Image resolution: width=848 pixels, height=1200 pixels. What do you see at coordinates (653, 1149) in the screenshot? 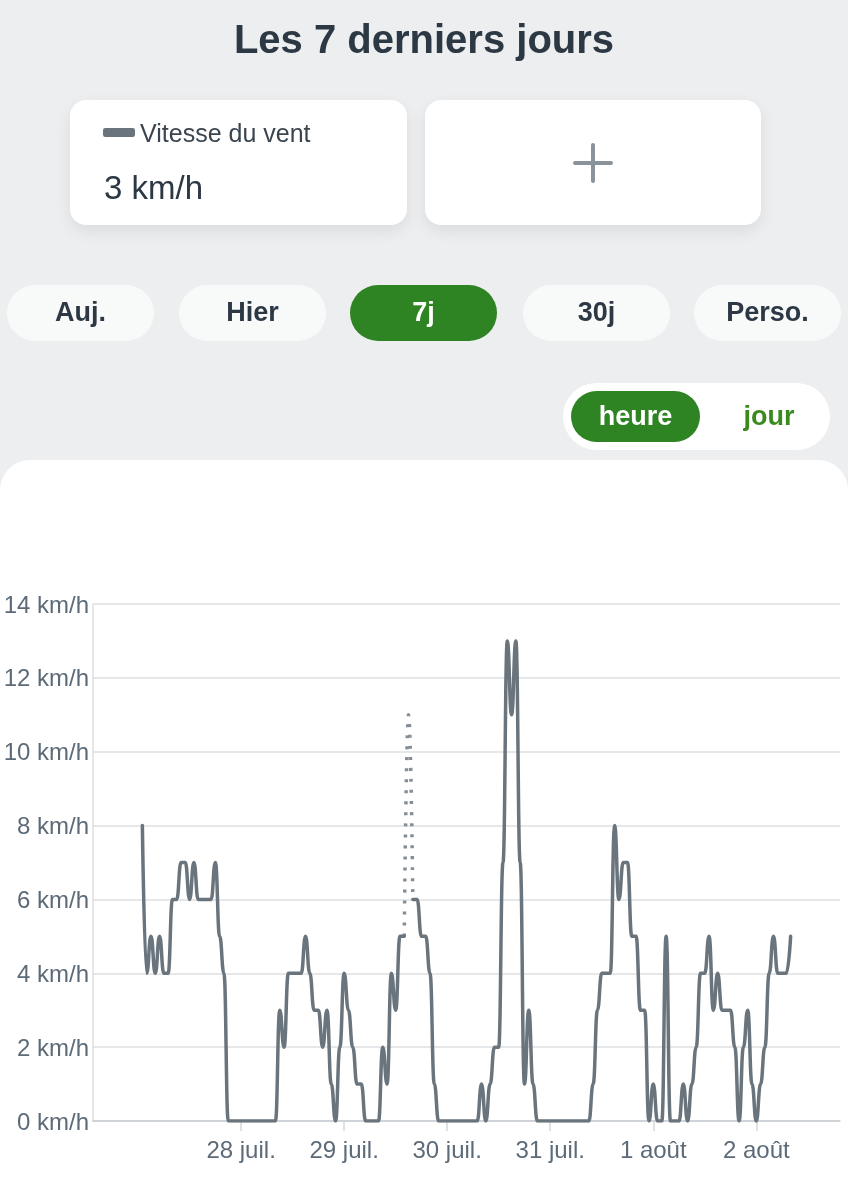
I see `x-tick-label: 1 août` at bounding box center [653, 1149].